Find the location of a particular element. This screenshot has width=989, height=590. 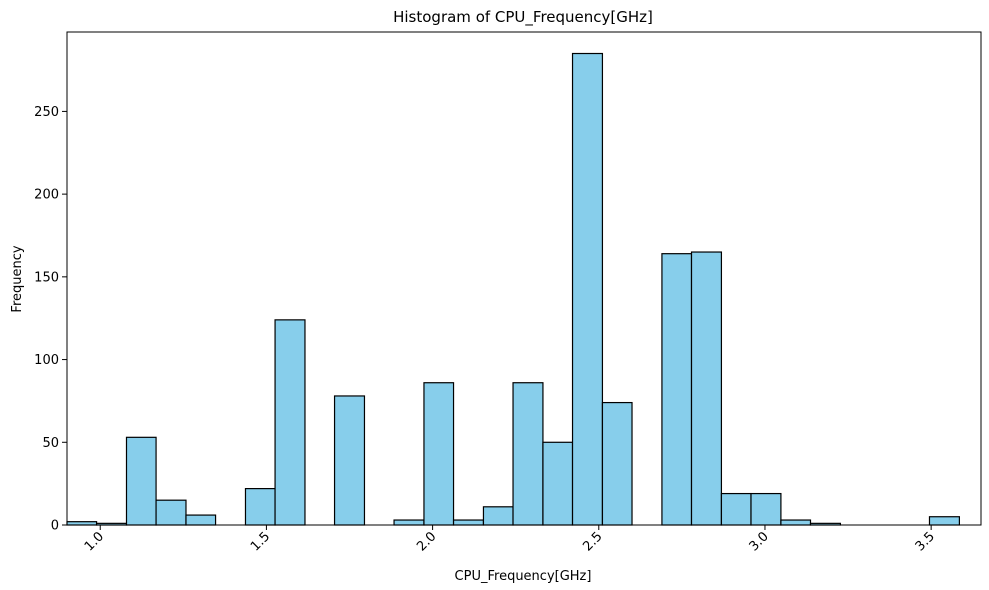

x-axis: 1.0 1.5 2.0 2.5 3.0 3.5 is located at coordinates (510, 539).